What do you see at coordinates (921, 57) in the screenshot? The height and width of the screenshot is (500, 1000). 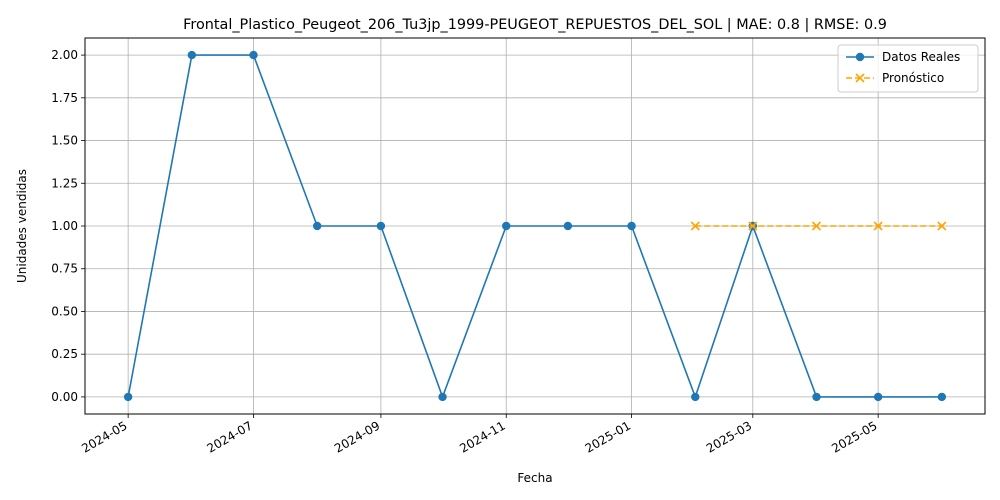 I see `legend-label-0: Datos Reales` at bounding box center [921, 57].